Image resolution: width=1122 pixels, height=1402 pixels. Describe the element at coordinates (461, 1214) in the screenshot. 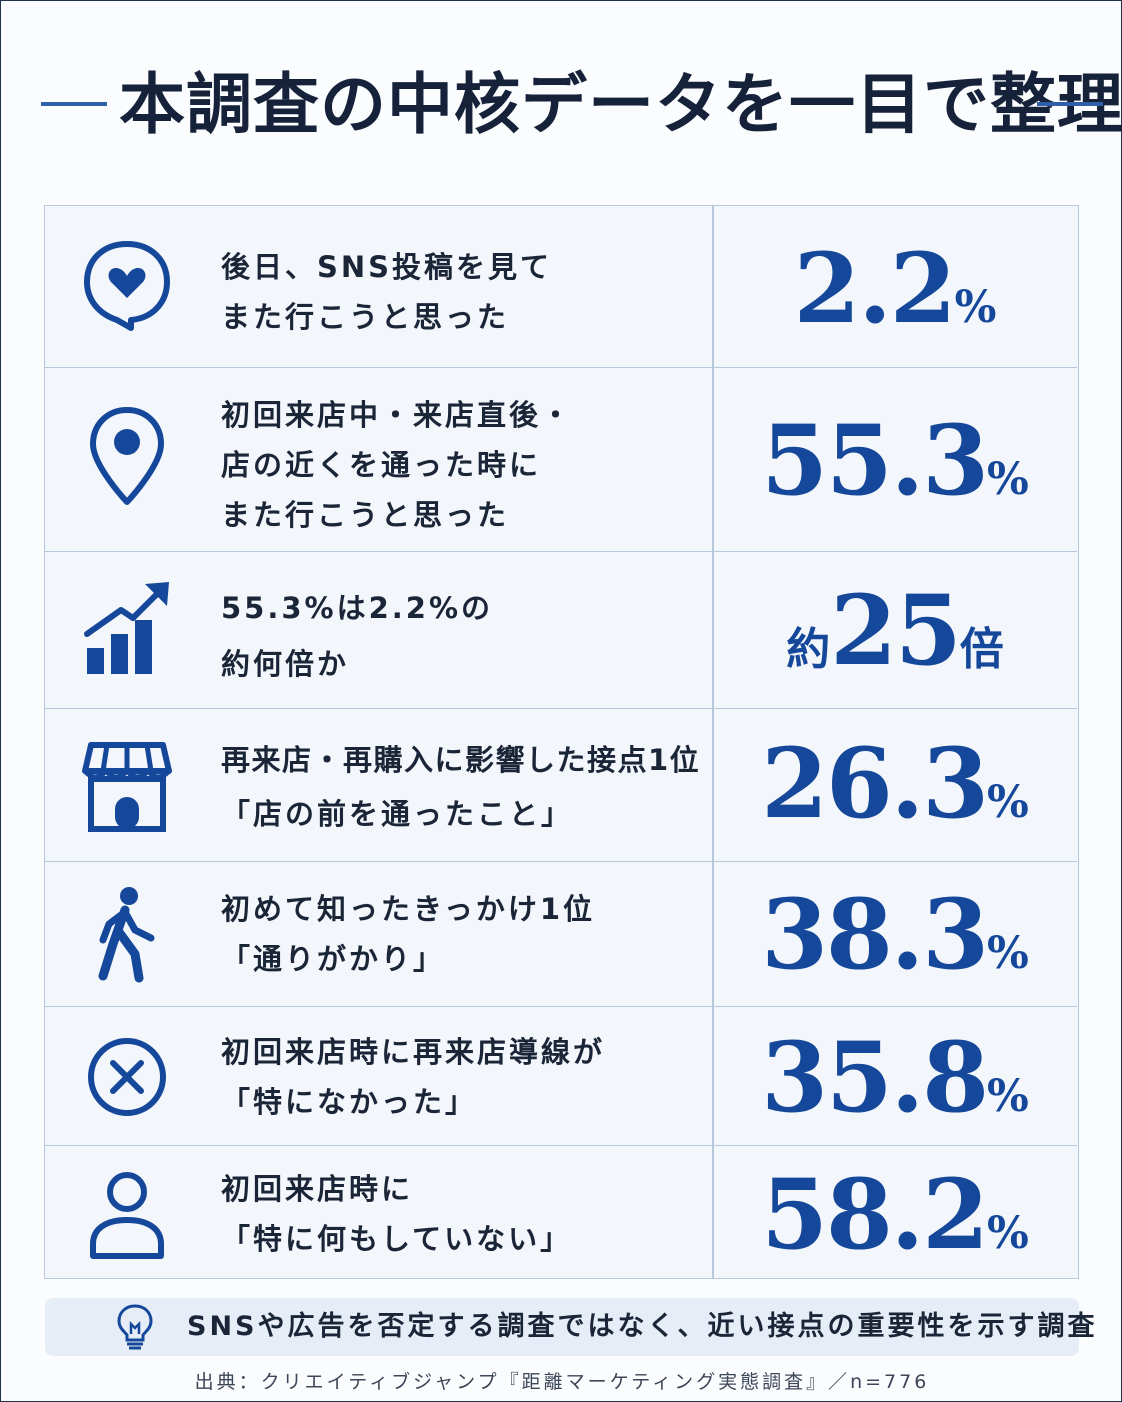

I see `row-label: 初回来店時に 「特に何もしていない」` at that location.